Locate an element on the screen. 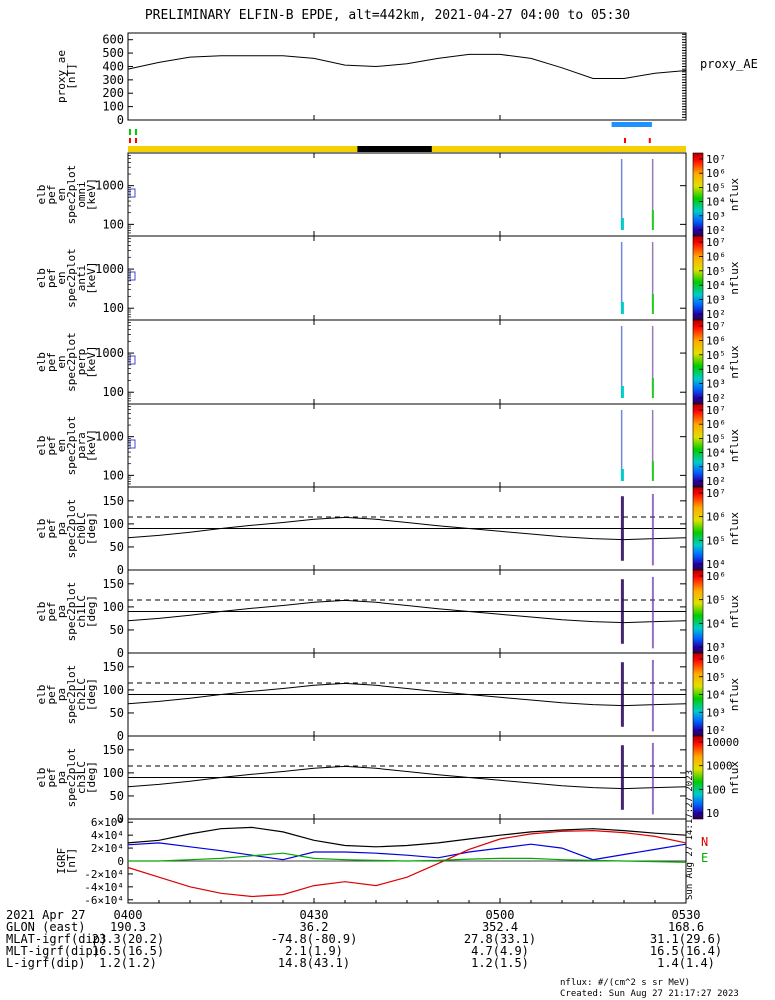  igrf-ytick-label: -4×10⁴ is located at coordinates (104, 887).